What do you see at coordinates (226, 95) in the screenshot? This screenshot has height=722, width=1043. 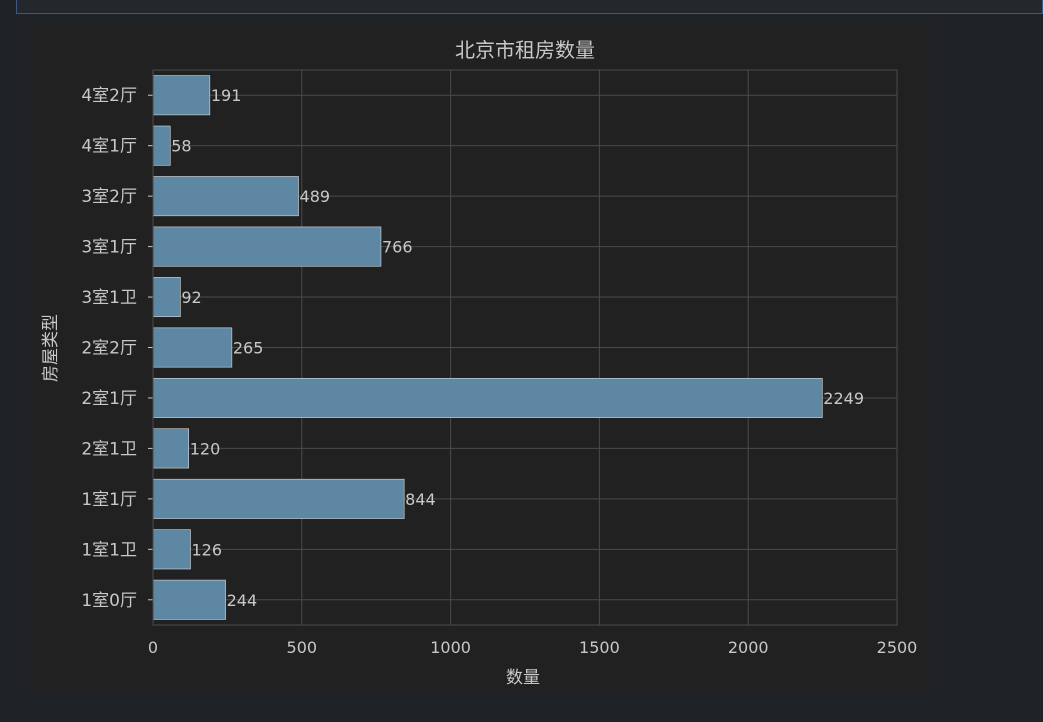 I see `bar-value-label: 191` at bounding box center [226, 95].